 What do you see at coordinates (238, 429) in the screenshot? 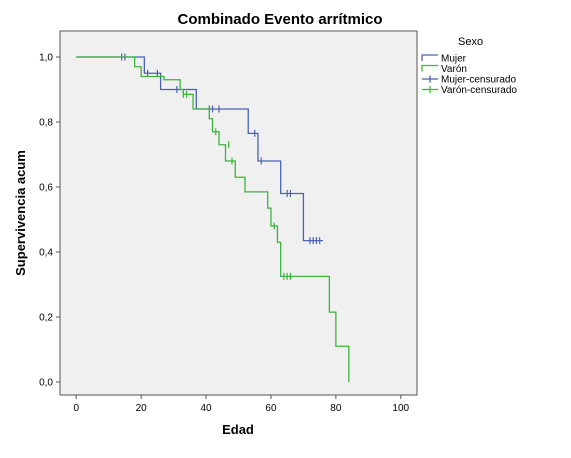
I see `x-axis-label: Edad` at bounding box center [238, 429].